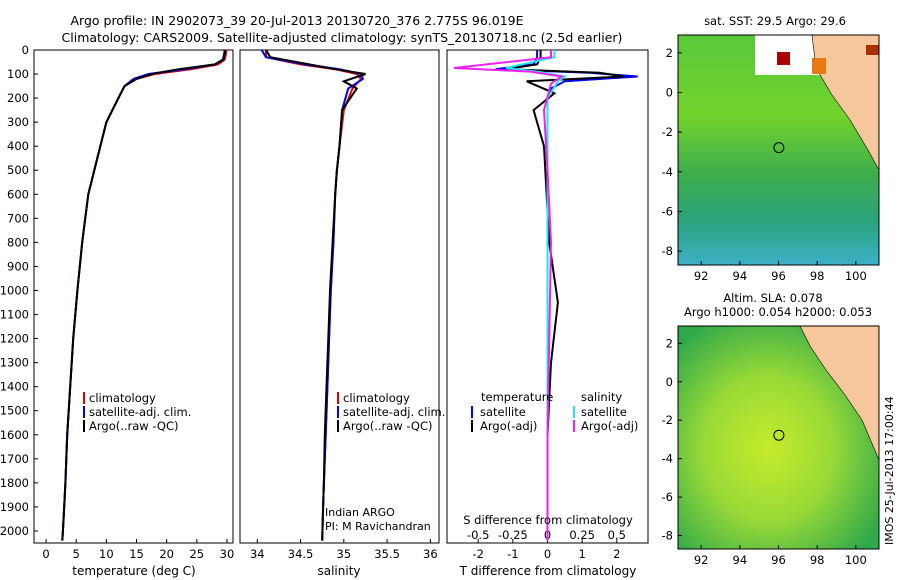  What do you see at coordinates (617, 535) in the screenshot?
I see `s-tick-label: 0.5` at bounding box center [617, 535].